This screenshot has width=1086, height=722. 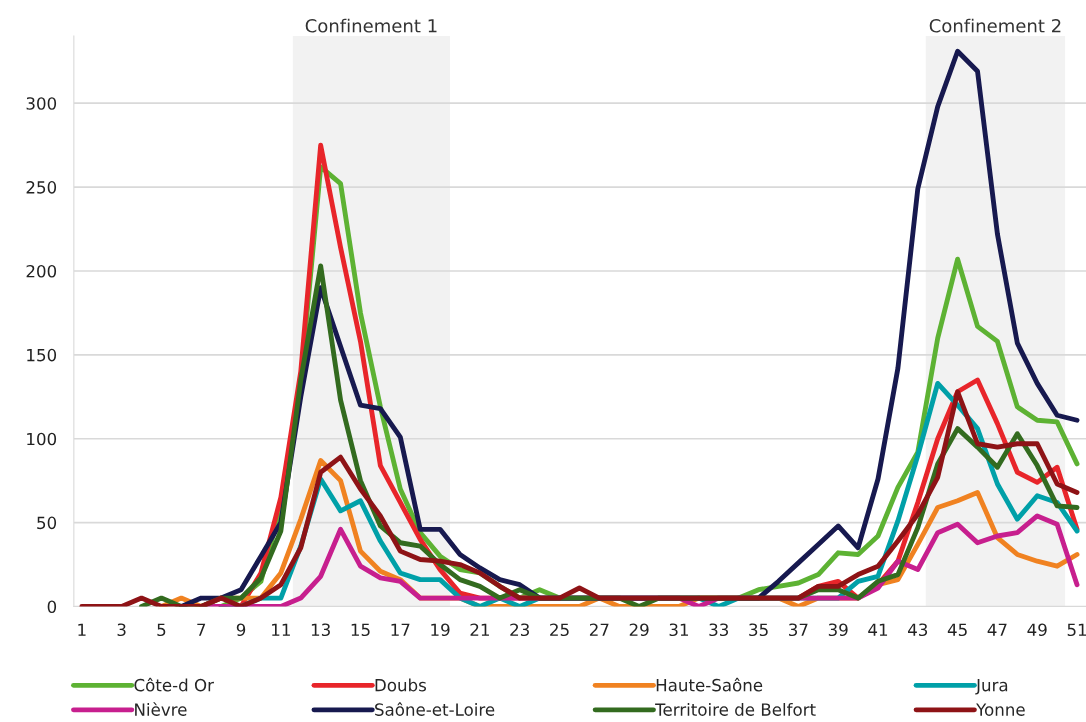 What do you see at coordinates (519, 630) in the screenshot?
I see `x-tick-label: 23` at bounding box center [519, 630].